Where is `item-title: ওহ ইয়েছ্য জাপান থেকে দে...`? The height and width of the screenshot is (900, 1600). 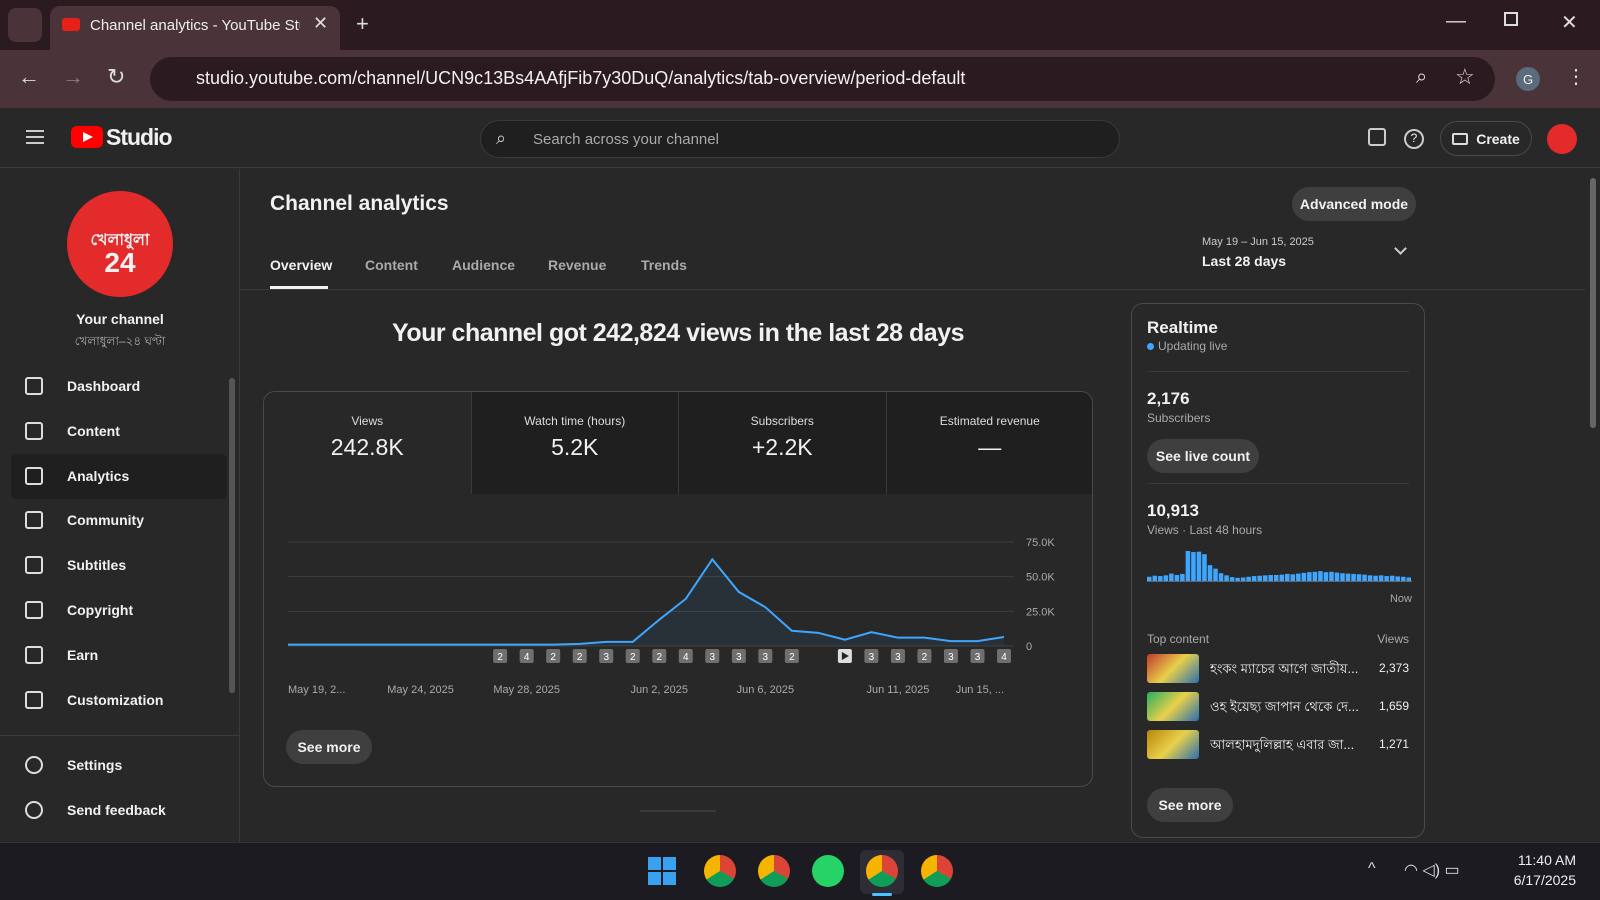 item-title: ওহ ইয়েছ্য জাপান থেকে দে... is located at coordinates (1284, 706).